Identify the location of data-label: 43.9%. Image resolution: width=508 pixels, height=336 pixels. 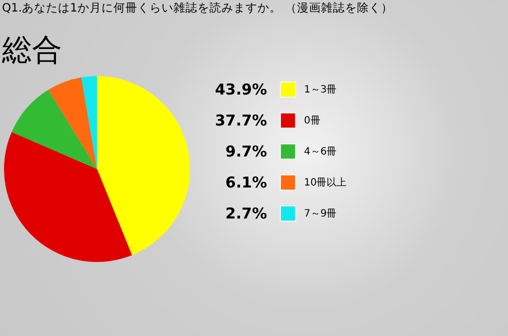
(240, 89).